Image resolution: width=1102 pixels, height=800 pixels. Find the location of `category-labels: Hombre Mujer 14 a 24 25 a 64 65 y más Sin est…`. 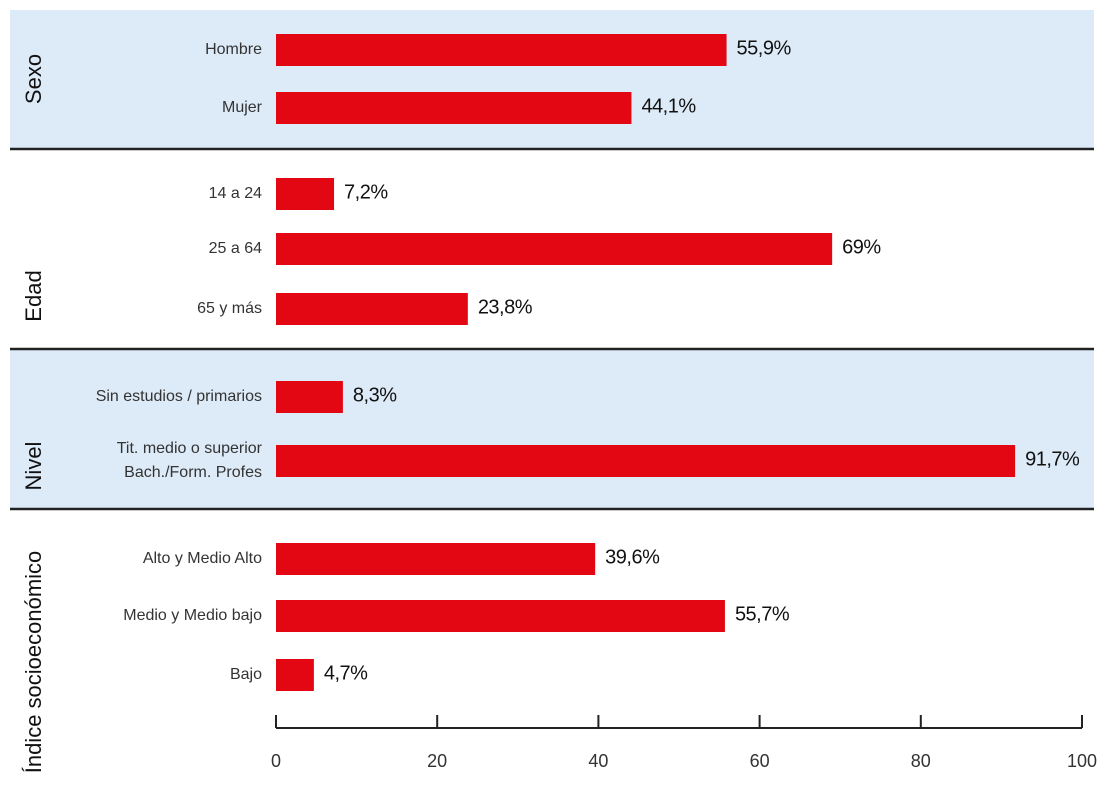

category-labels: Hombre Mujer 14 a 24 25 a 64 65 y más Sin est… is located at coordinates (179, 362).